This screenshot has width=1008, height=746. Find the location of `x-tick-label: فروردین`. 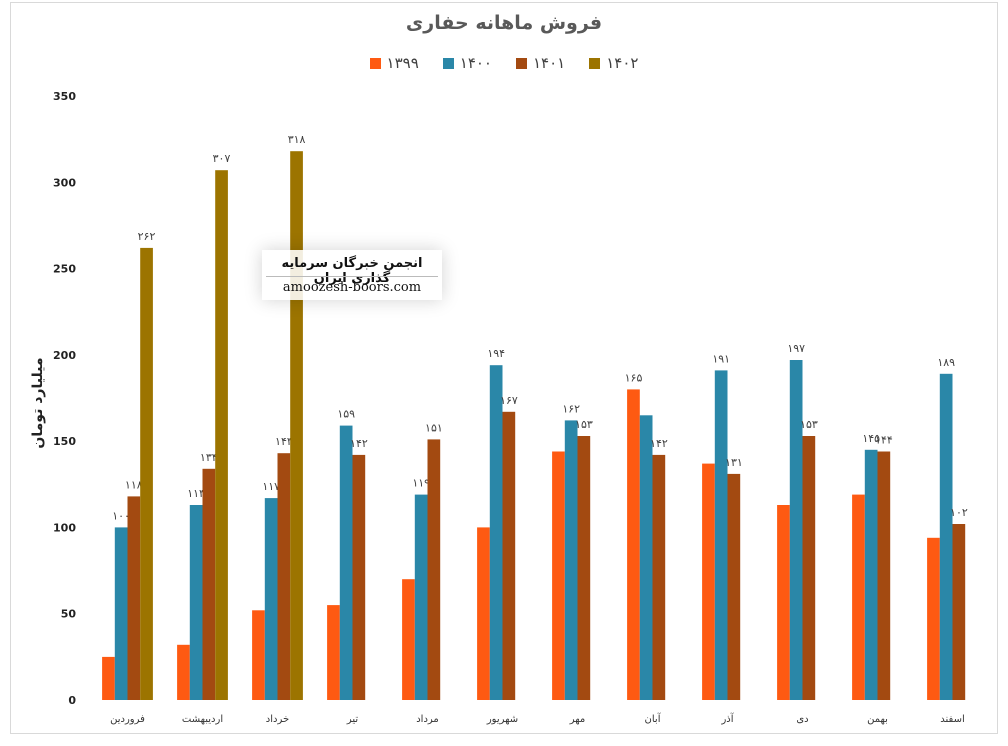

x-tick-label: فروردین is located at coordinates (127, 719).